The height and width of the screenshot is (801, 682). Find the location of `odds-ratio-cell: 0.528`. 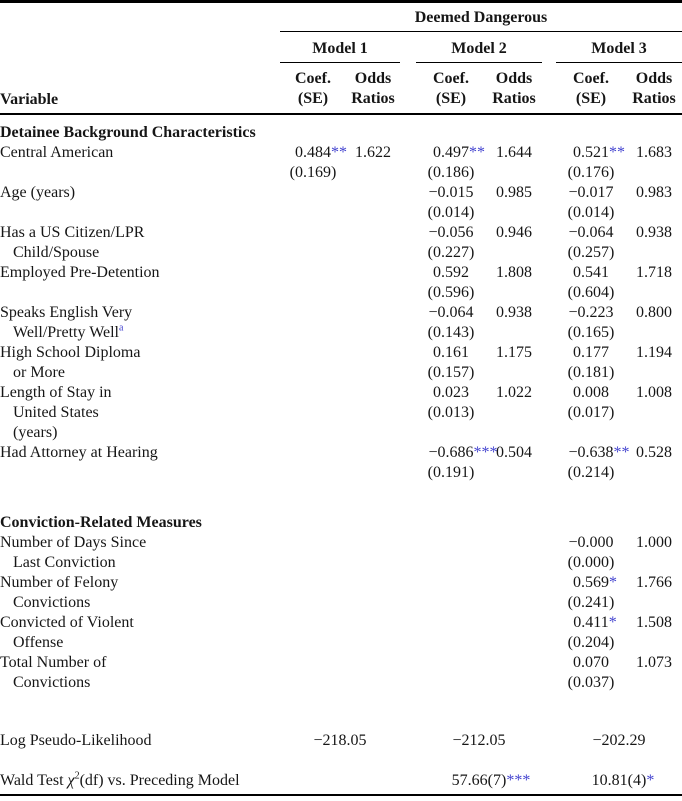

odds-ratio-cell: 0.528 is located at coordinates (654, 452).